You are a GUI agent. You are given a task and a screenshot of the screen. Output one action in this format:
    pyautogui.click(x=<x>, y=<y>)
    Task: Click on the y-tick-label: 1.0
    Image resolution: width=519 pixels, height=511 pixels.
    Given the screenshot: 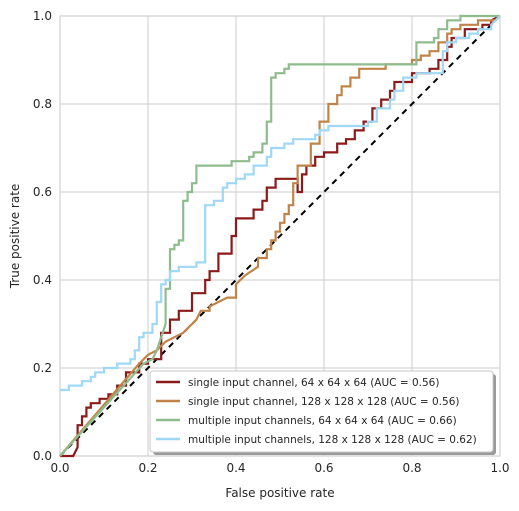 What is the action you would take?
    pyautogui.click(x=42, y=16)
    